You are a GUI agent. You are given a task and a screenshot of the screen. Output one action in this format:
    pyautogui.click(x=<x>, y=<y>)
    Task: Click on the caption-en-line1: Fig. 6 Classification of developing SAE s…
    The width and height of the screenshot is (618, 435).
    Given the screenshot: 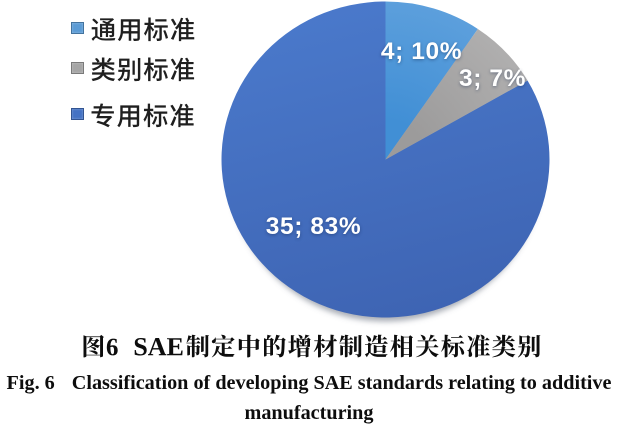 What is the action you would take?
    pyautogui.click(x=309, y=383)
    